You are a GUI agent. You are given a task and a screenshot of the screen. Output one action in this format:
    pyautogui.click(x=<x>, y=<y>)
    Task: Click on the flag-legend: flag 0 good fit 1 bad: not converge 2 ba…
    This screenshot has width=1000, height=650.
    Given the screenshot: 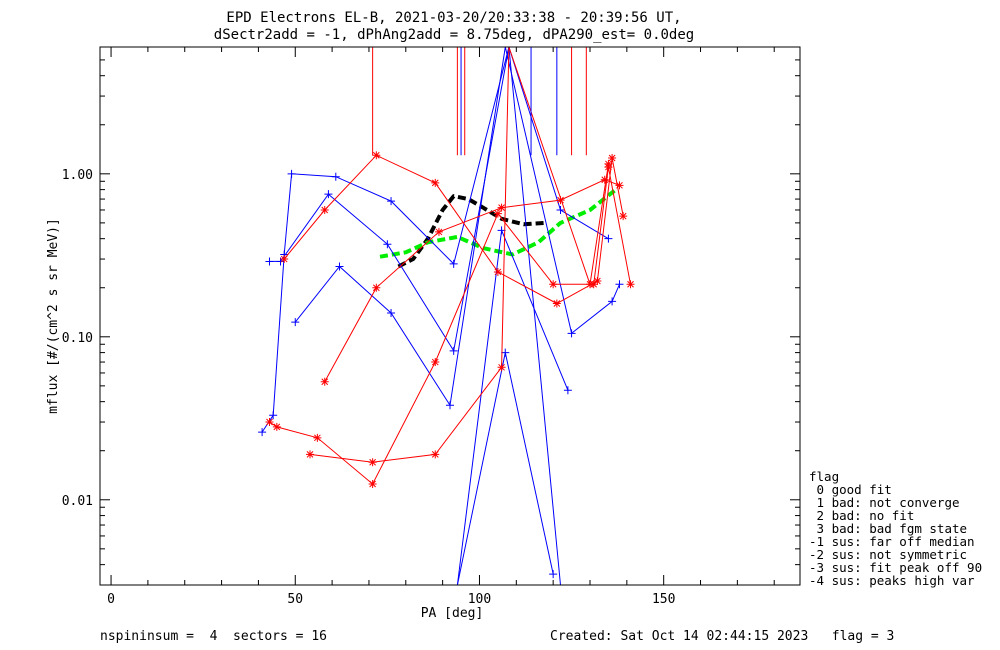 What is the action you would take?
    pyautogui.click(x=895, y=528)
    